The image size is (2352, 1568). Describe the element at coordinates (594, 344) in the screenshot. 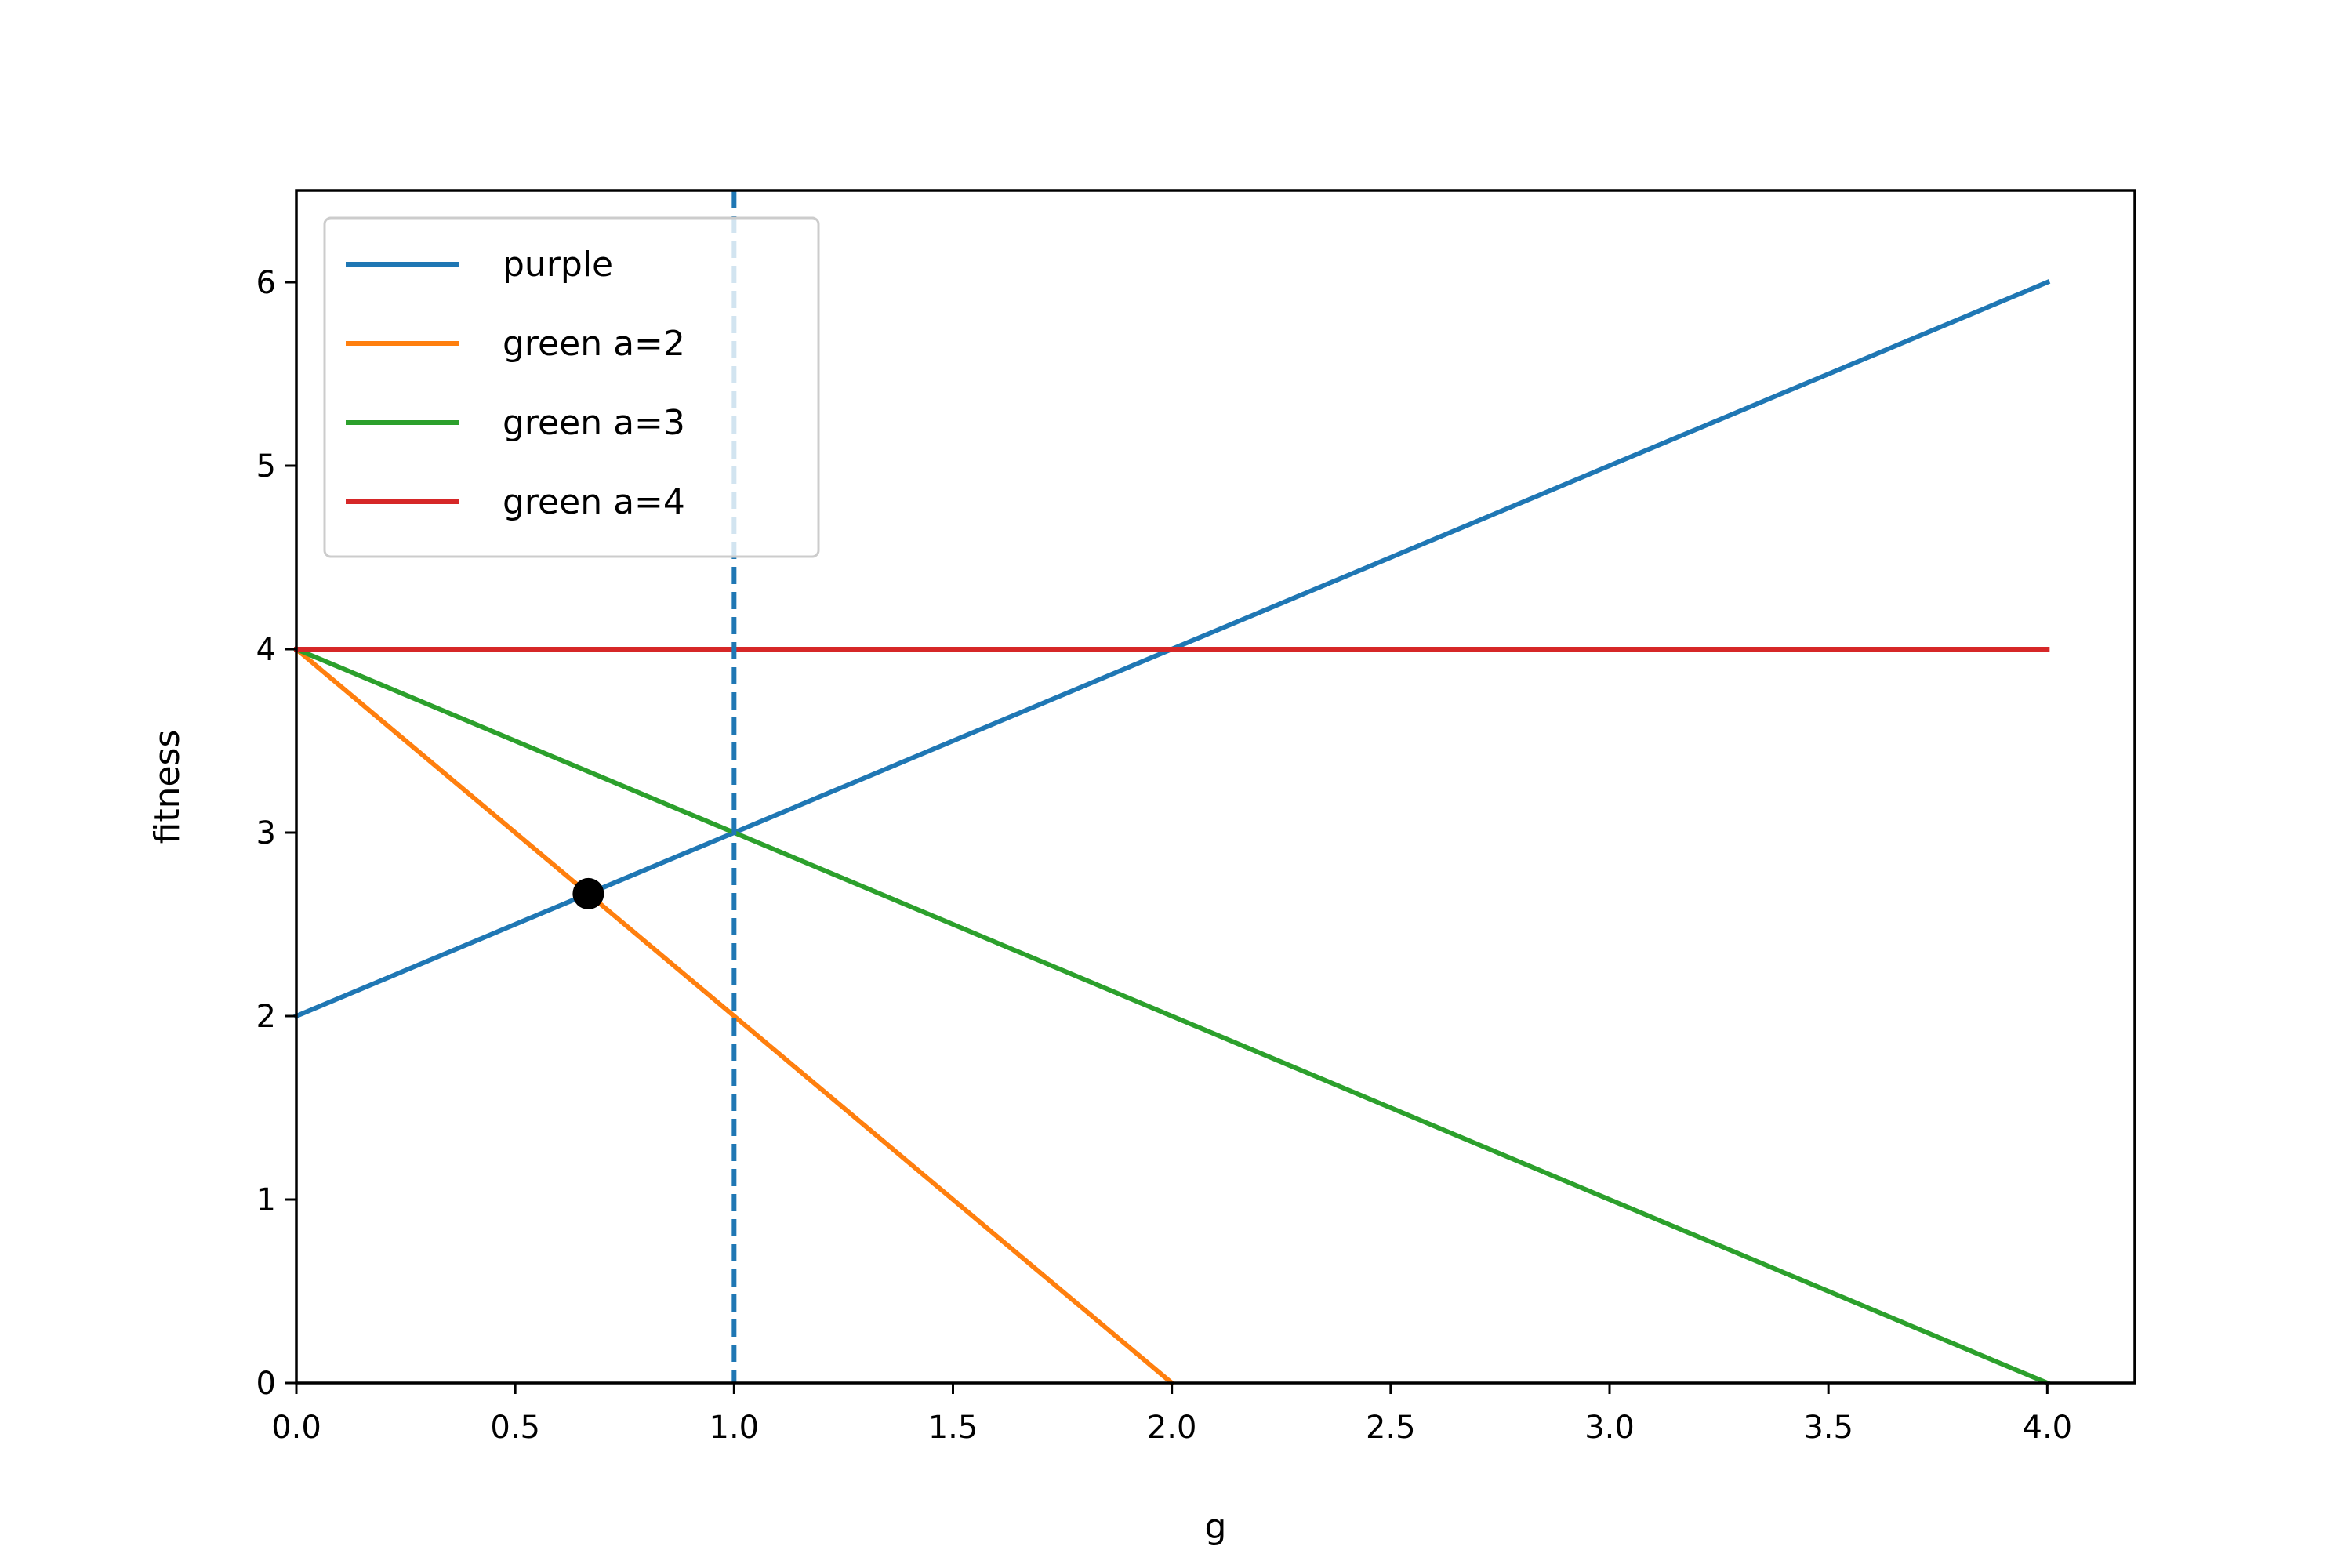

I see `legend-label: green a=2` at that location.